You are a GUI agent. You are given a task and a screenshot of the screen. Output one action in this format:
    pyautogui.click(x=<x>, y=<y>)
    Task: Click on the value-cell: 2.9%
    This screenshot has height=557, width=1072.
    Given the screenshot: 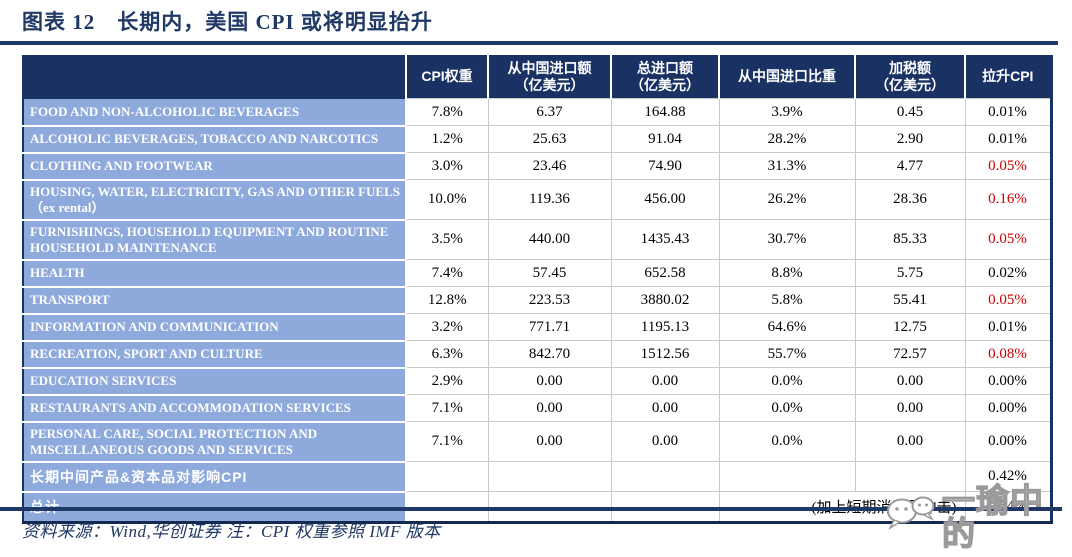 What is the action you would take?
    pyautogui.click(x=447, y=381)
    